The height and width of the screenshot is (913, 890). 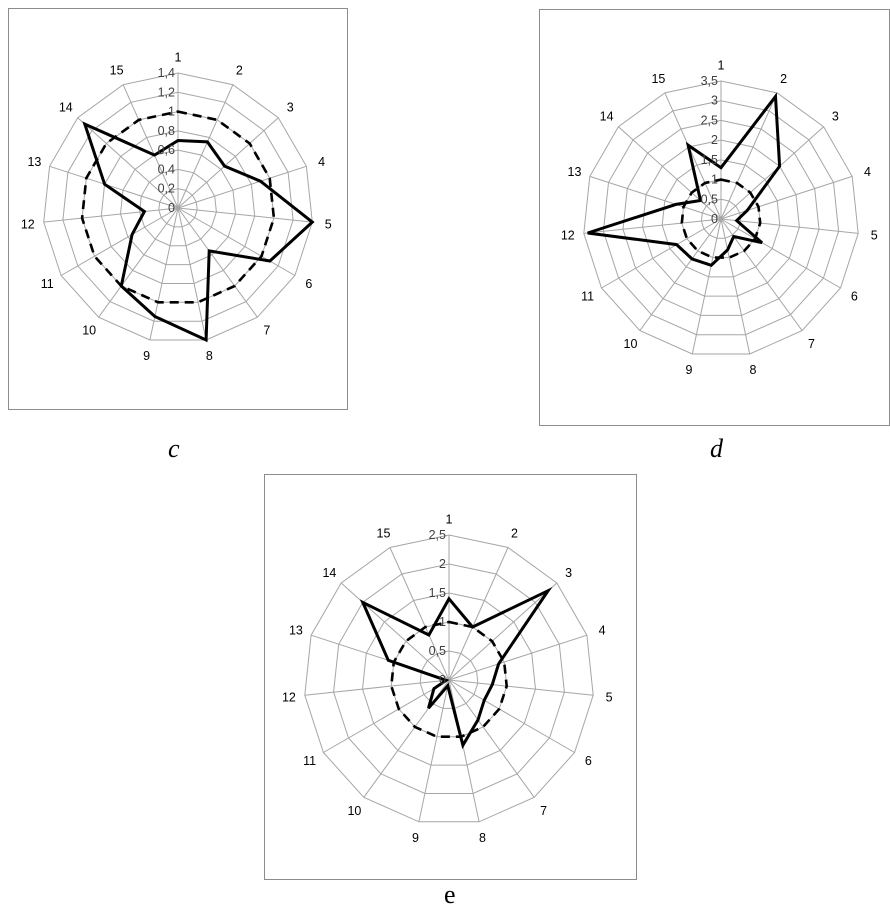 What do you see at coordinates (437, 593) in the screenshot?
I see `radial-tick-label: 1,5` at bounding box center [437, 593].